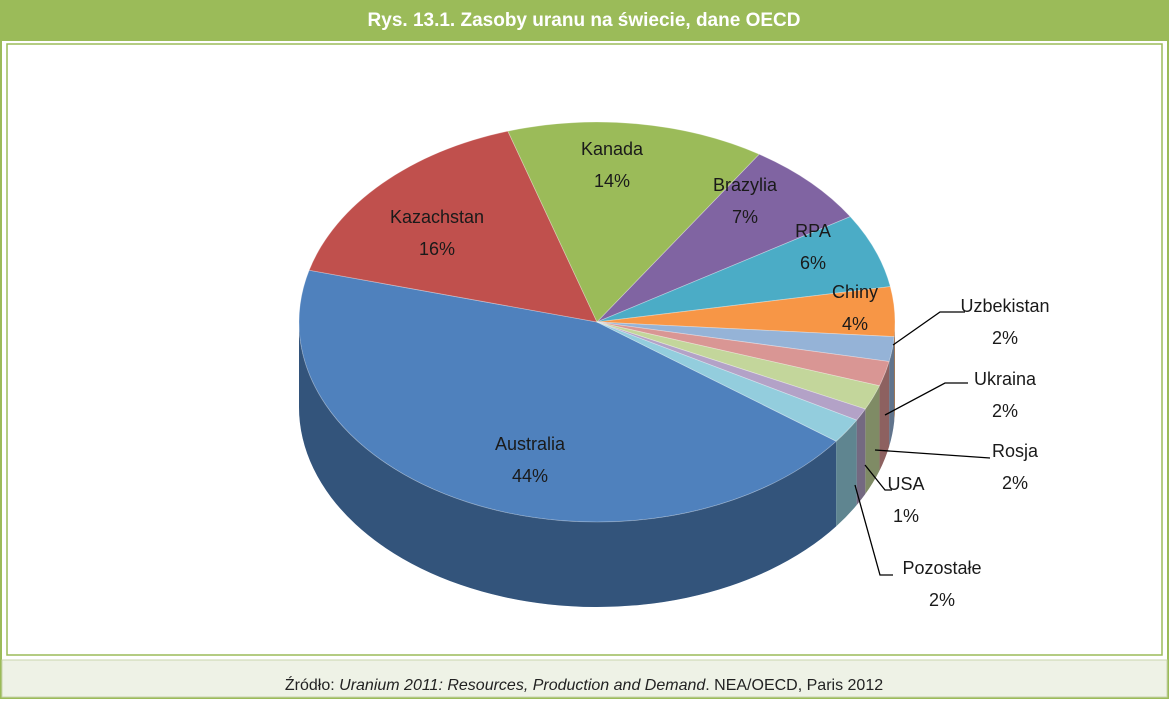 Image resolution: width=1169 pixels, height=704 pixels. Describe the element at coordinates (1005, 379) in the screenshot. I see `slice-label: Ukraina` at that location.